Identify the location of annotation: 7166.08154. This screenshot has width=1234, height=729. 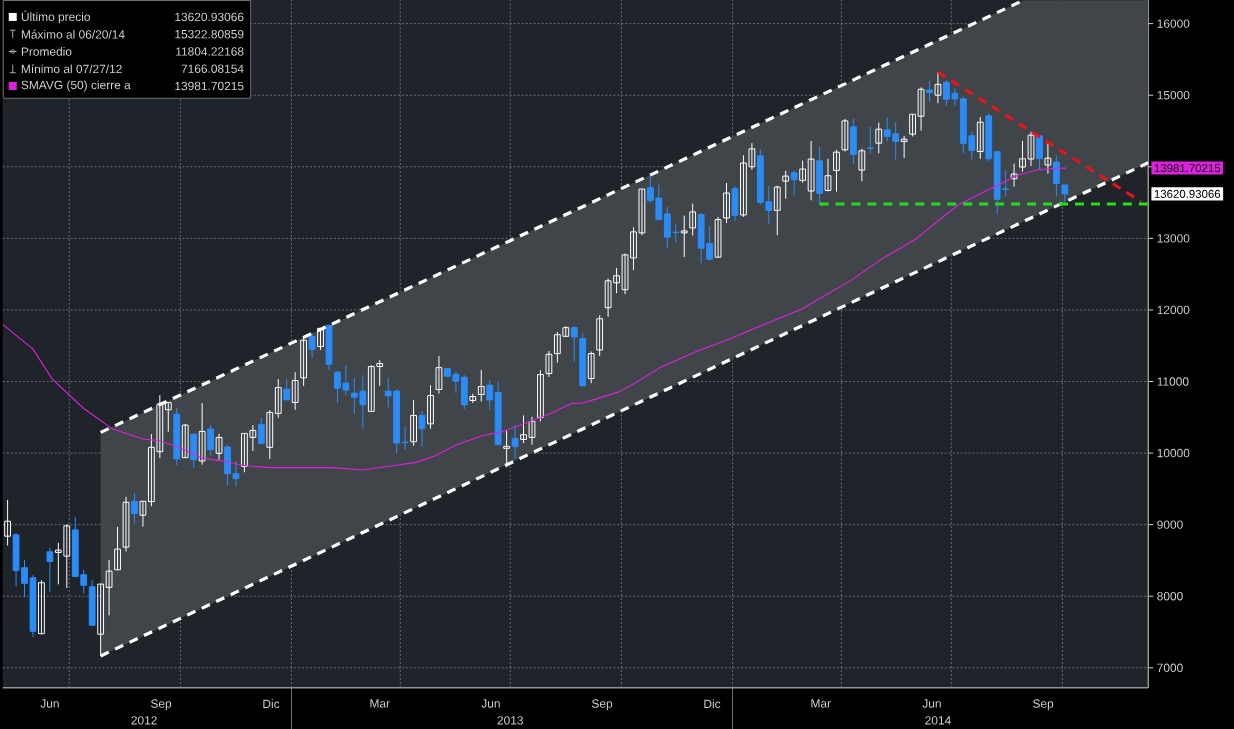
(212, 68).